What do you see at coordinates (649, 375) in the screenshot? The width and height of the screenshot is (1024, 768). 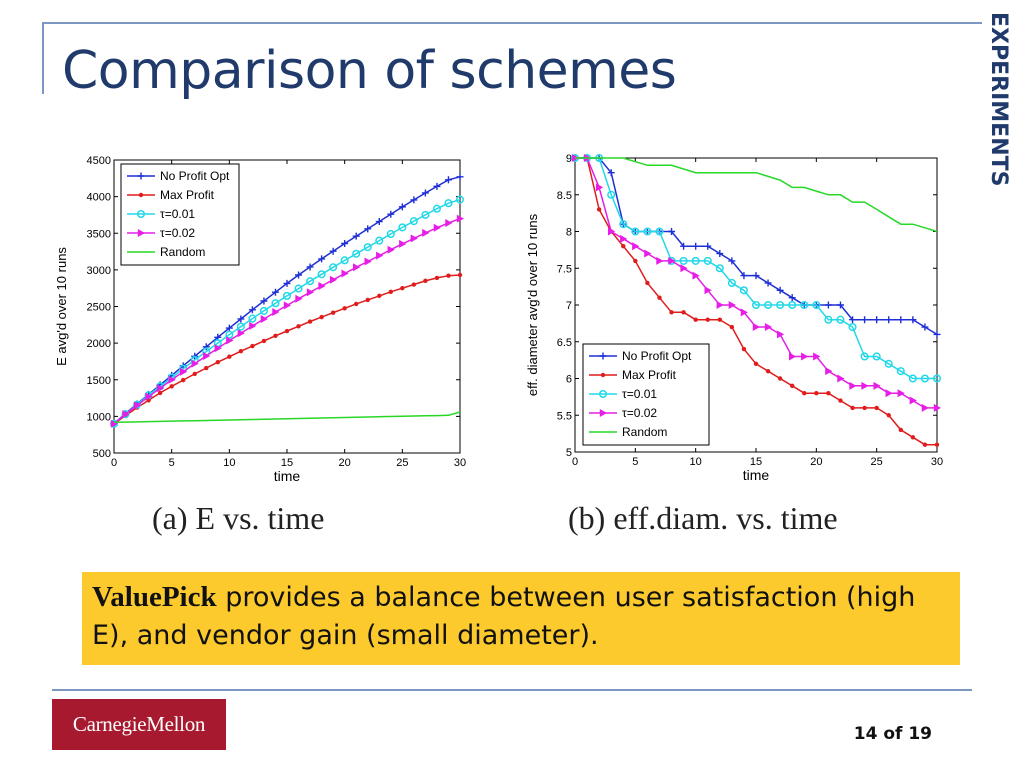 I see `legend-label: Max Profit` at bounding box center [649, 375].